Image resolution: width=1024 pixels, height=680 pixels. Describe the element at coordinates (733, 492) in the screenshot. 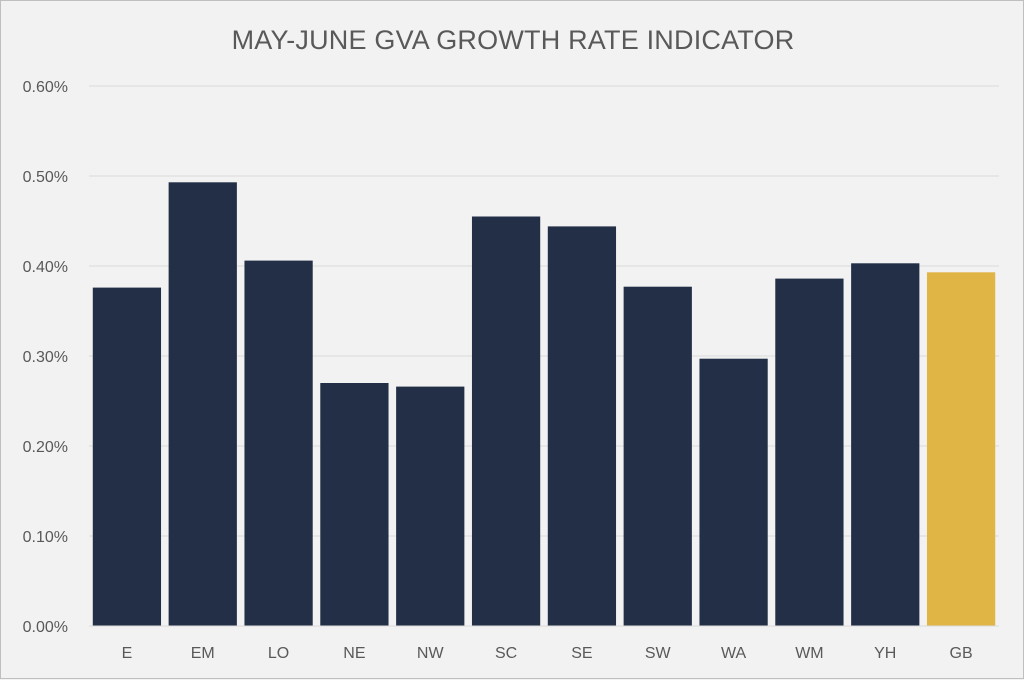

I see `bar-wa` at that location.